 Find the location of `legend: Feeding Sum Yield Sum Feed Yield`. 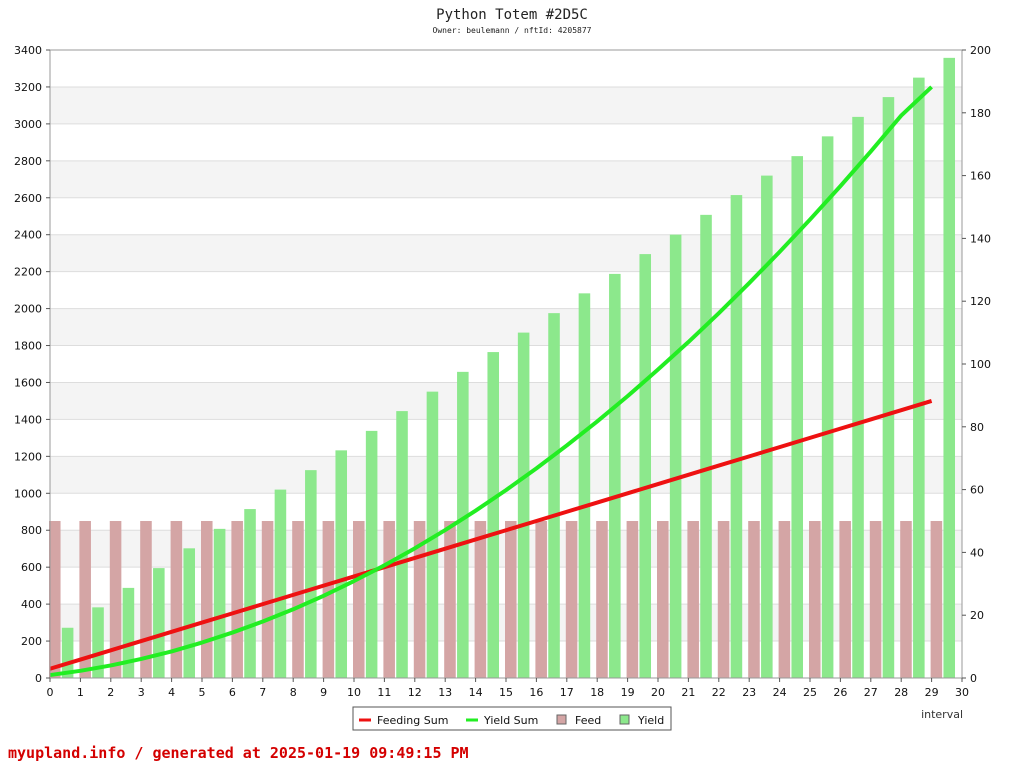

legend: Feeding Sum Yield Sum Feed Yield is located at coordinates (512, 718).